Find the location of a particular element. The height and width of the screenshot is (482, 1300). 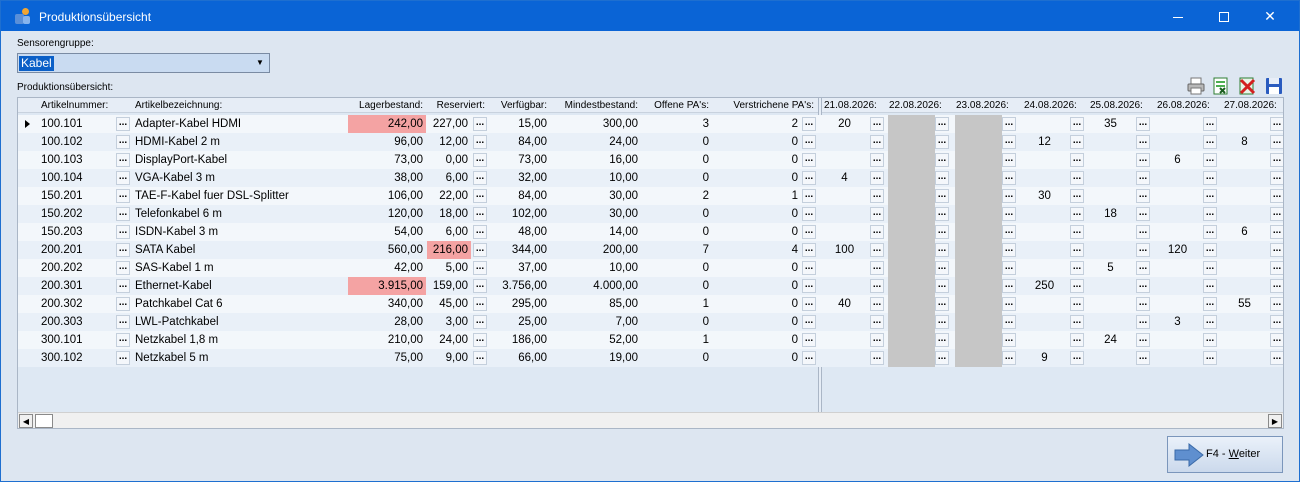

excel-delete-icon is located at coordinates (1247, 86).